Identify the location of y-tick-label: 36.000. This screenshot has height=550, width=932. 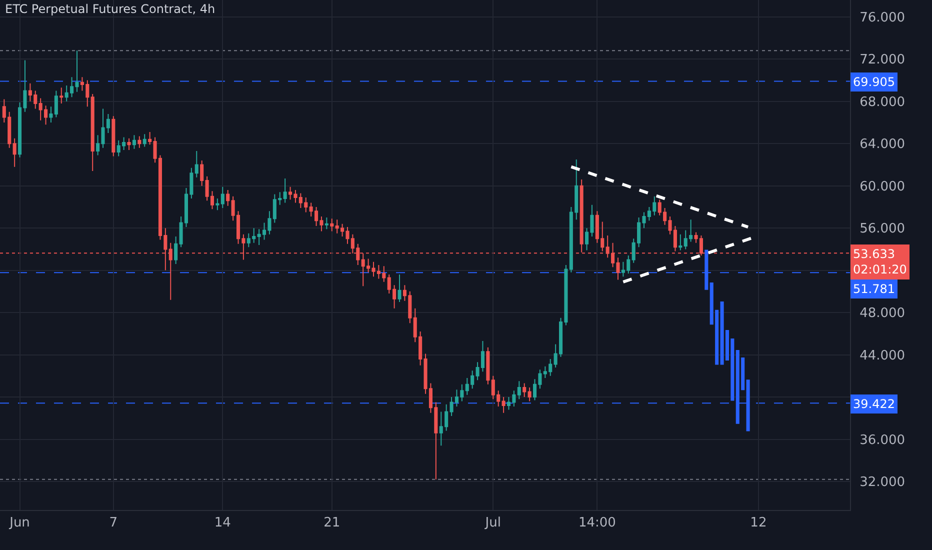
(883, 440).